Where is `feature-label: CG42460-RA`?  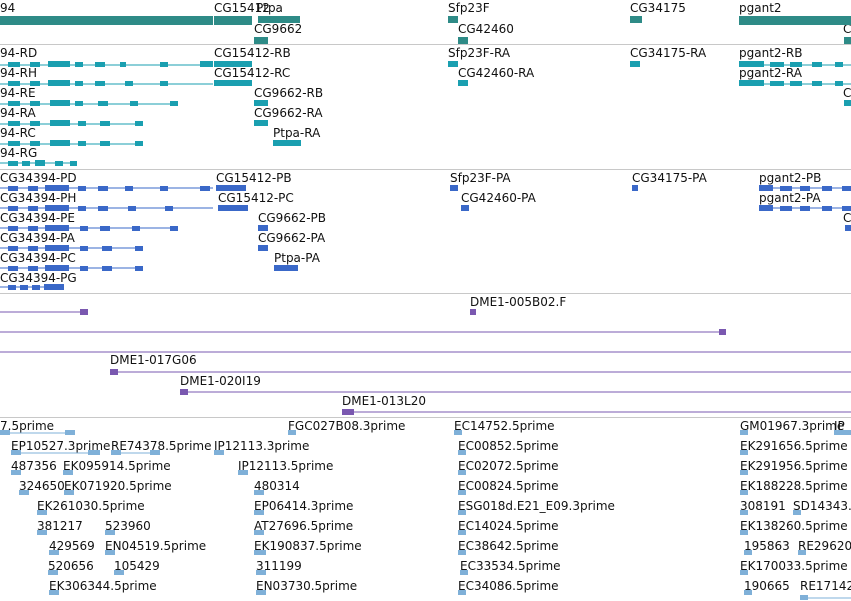 feature-label: CG42460-RA is located at coordinates (496, 73).